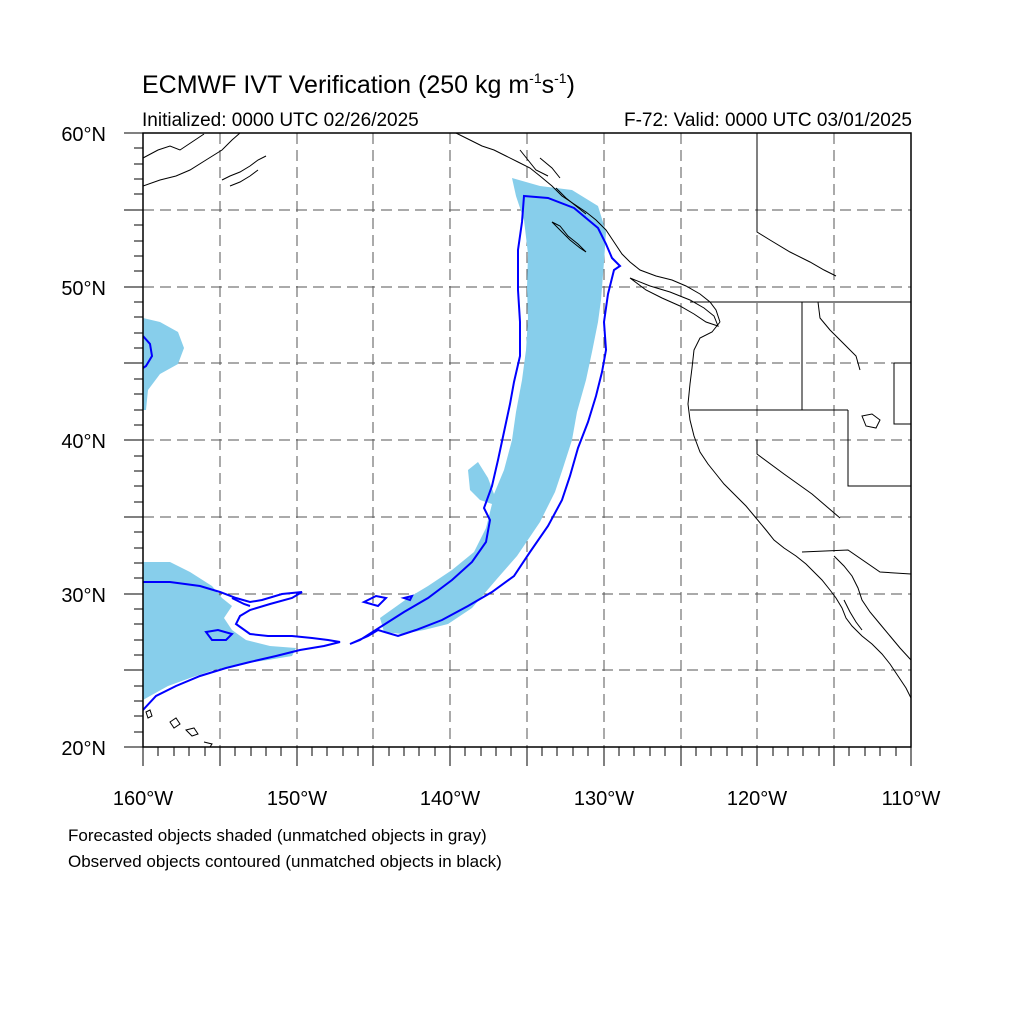  Describe the element at coordinates (450, 799) in the screenshot. I see `lon-label: 140°W` at that location.